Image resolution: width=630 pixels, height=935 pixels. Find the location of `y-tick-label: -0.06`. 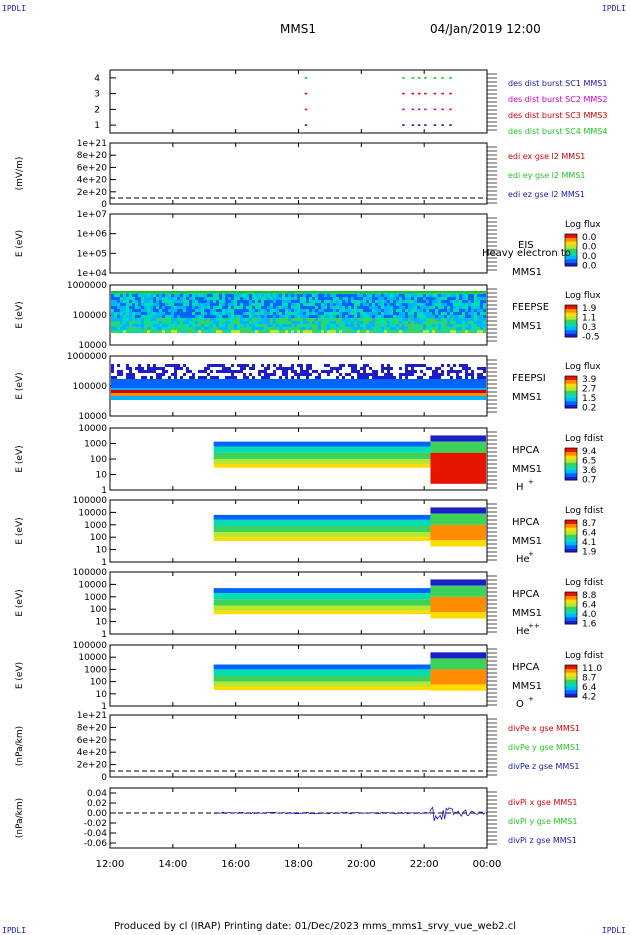

y-tick-label: -0.06 is located at coordinates (96, 844).